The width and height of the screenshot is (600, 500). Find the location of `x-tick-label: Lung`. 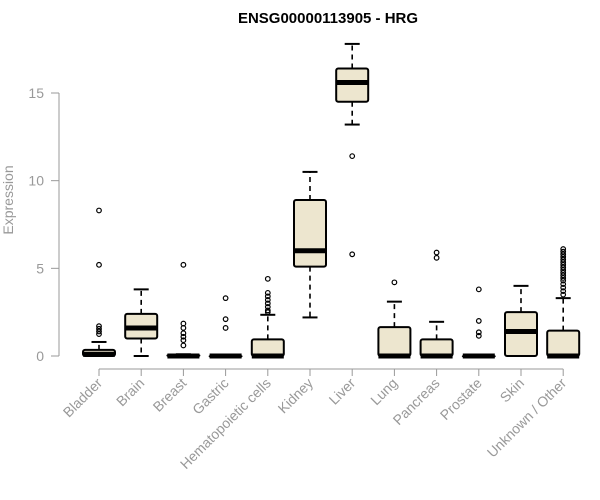

x-tick-label: Lung is located at coordinates (383, 391).